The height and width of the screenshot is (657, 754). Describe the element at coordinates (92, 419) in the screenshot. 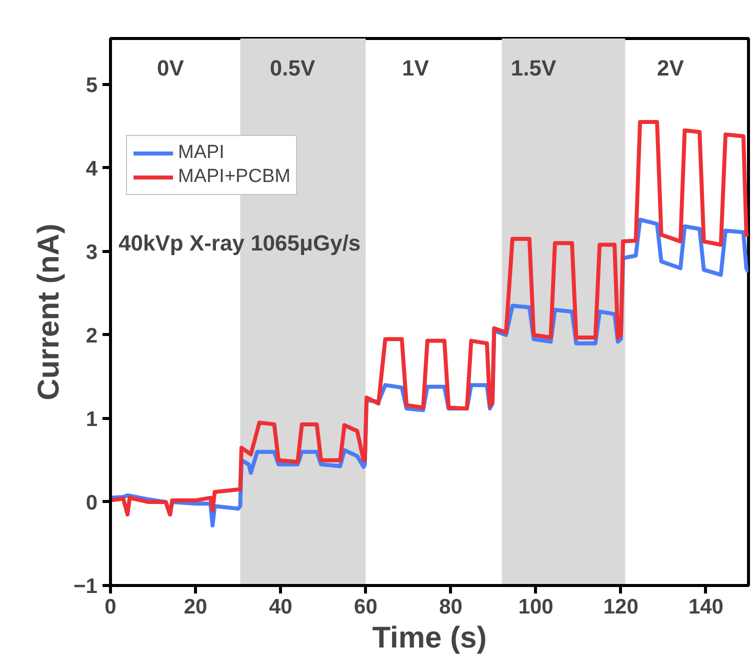

I see `y-tick-label: 1` at that location.